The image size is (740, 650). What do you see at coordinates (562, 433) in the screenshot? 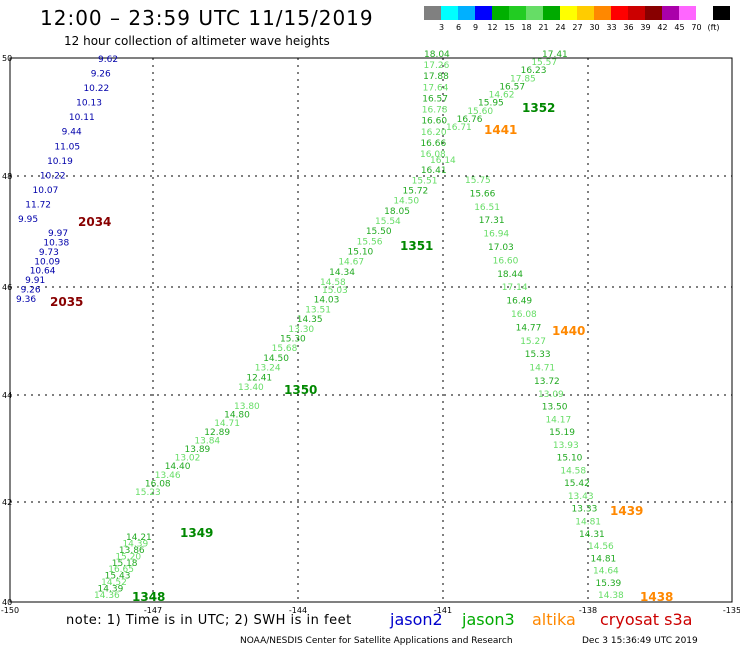
I see `swh-value: 15.19` at bounding box center [562, 433].